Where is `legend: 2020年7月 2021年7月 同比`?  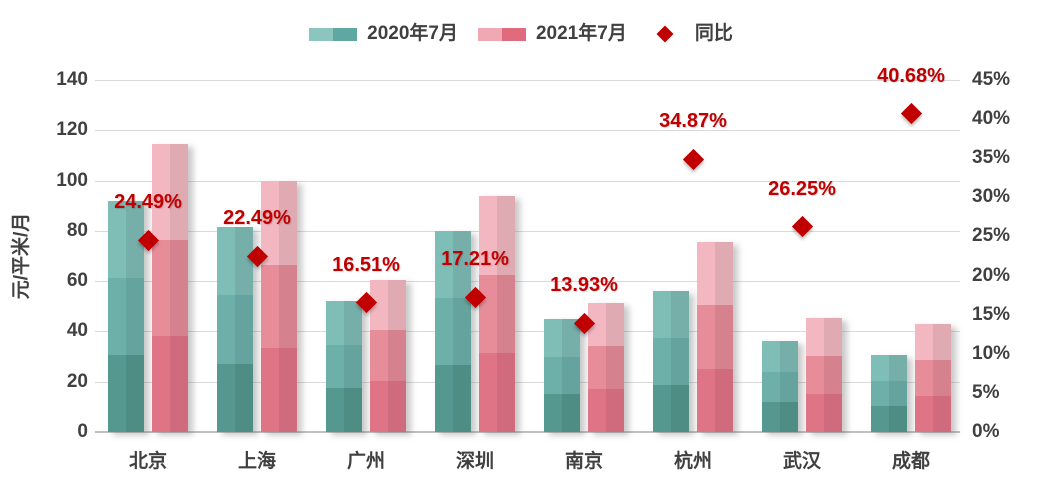
legend: 2020年7月 2021年7月 同比 is located at coordinates (521, 34).